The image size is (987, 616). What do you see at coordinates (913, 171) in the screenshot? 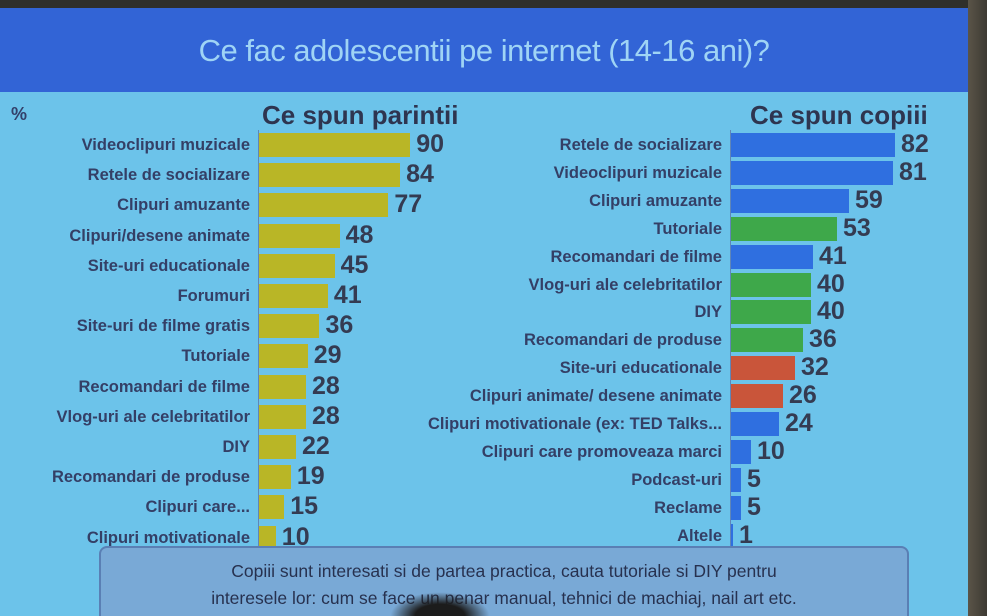
I see `bar-value: 81` at bounding box center [913, 171].